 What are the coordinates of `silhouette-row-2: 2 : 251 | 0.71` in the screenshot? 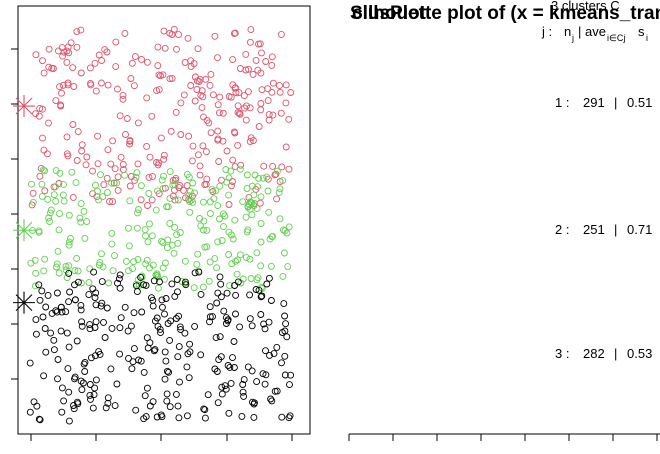 It's located at (603, 229).